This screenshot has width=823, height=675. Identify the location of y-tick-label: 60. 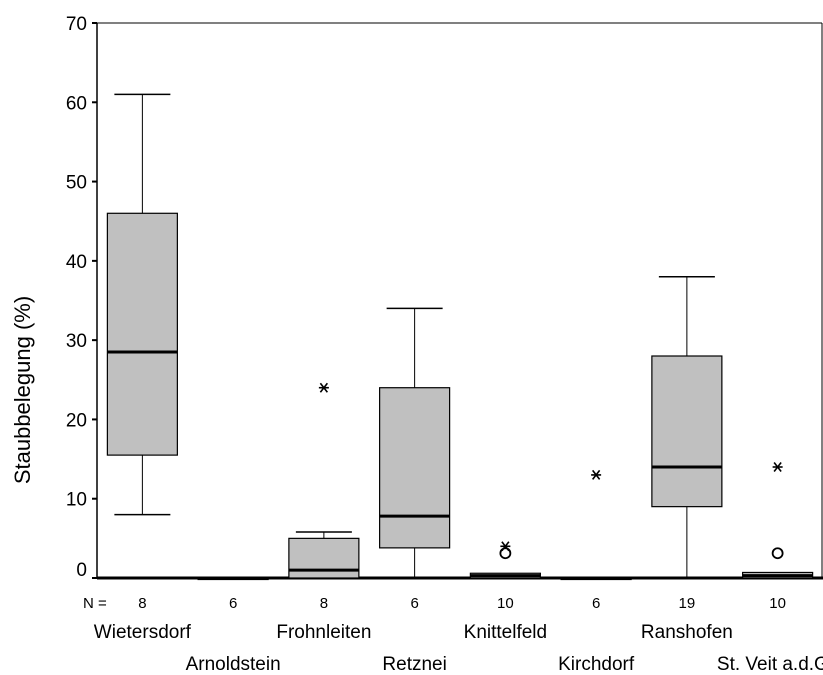
(76, 103).